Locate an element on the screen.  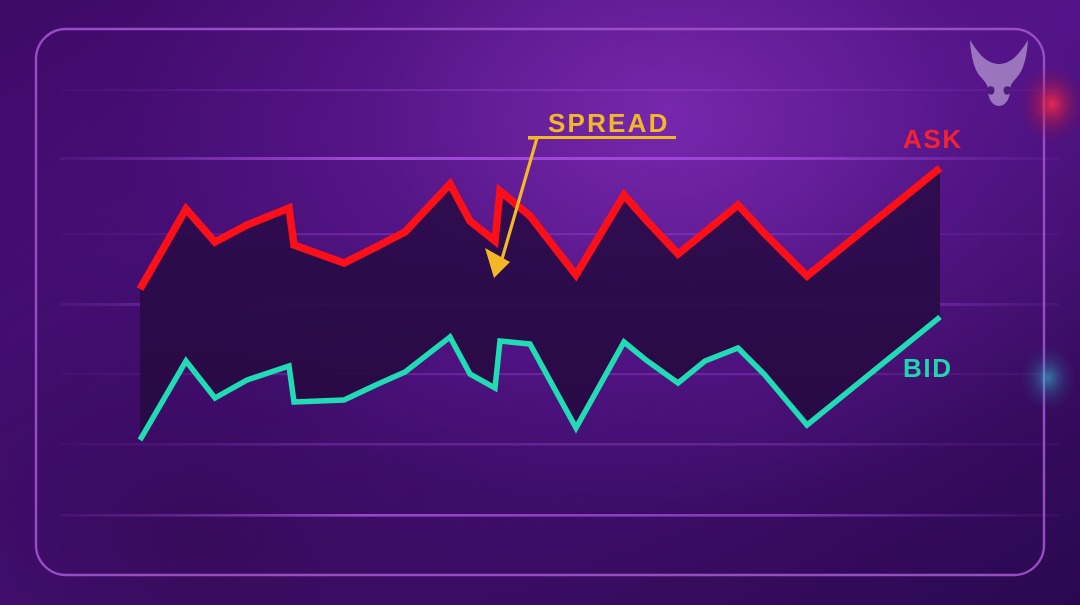
spread-callout is located at coordinates (580, 207).